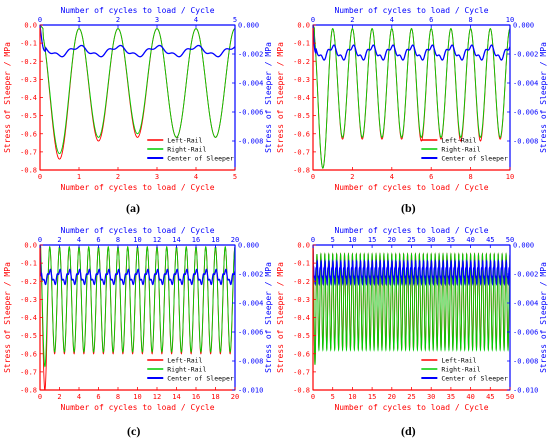 The width and height of the screenshot is (550, 439). I want to click on x-tick-label-bottom: 6, so click(431, 177).